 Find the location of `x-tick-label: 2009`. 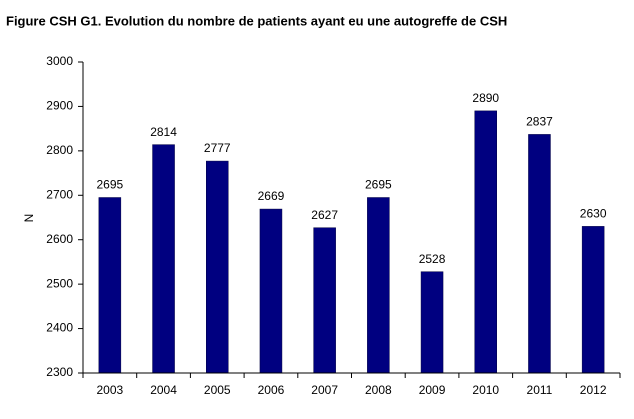

x-tick-label: 2009 is located at coordinates (432, 390).